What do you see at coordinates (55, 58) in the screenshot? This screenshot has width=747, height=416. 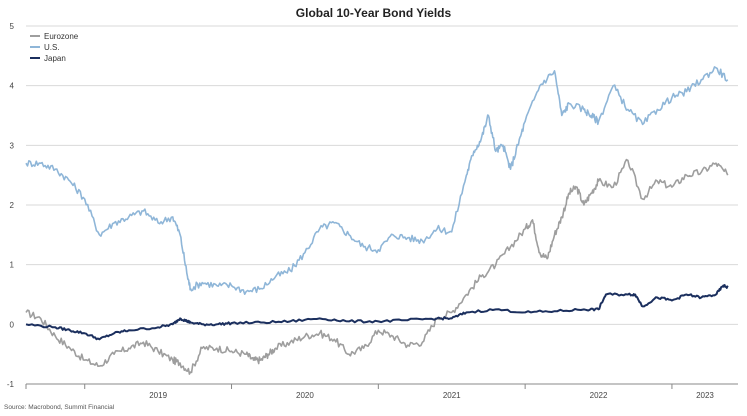 I see `legend-label-japan: Japan` at bounding box center [55, 58].